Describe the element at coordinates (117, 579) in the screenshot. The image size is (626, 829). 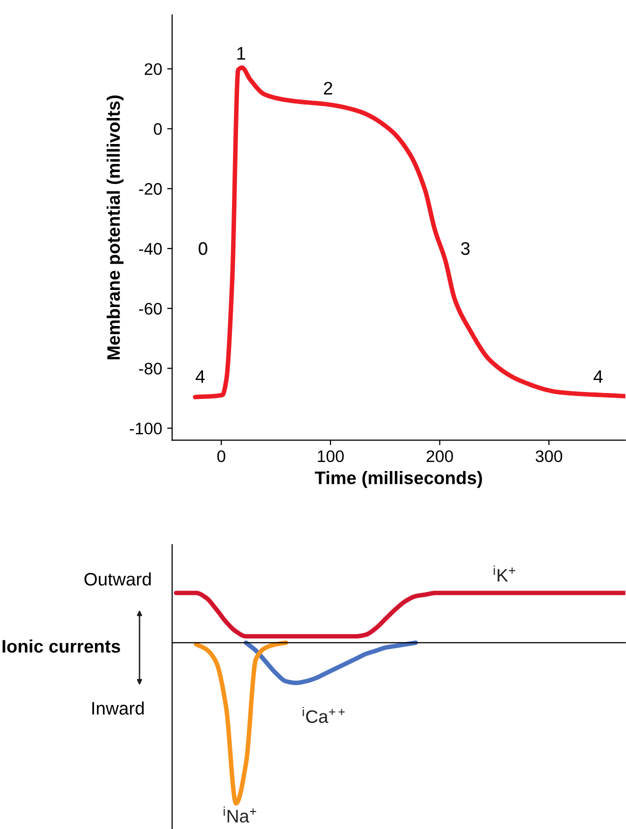
I see `text: Outward` at that location.